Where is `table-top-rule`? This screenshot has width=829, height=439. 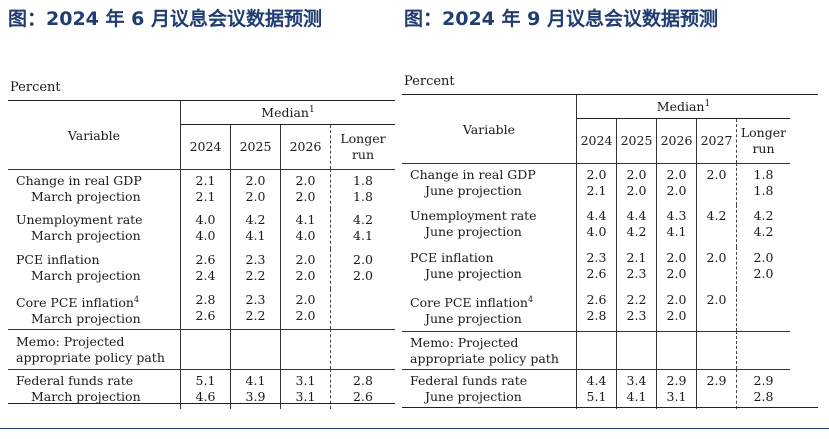
table-top-rule is located at coordinates (201, 100).